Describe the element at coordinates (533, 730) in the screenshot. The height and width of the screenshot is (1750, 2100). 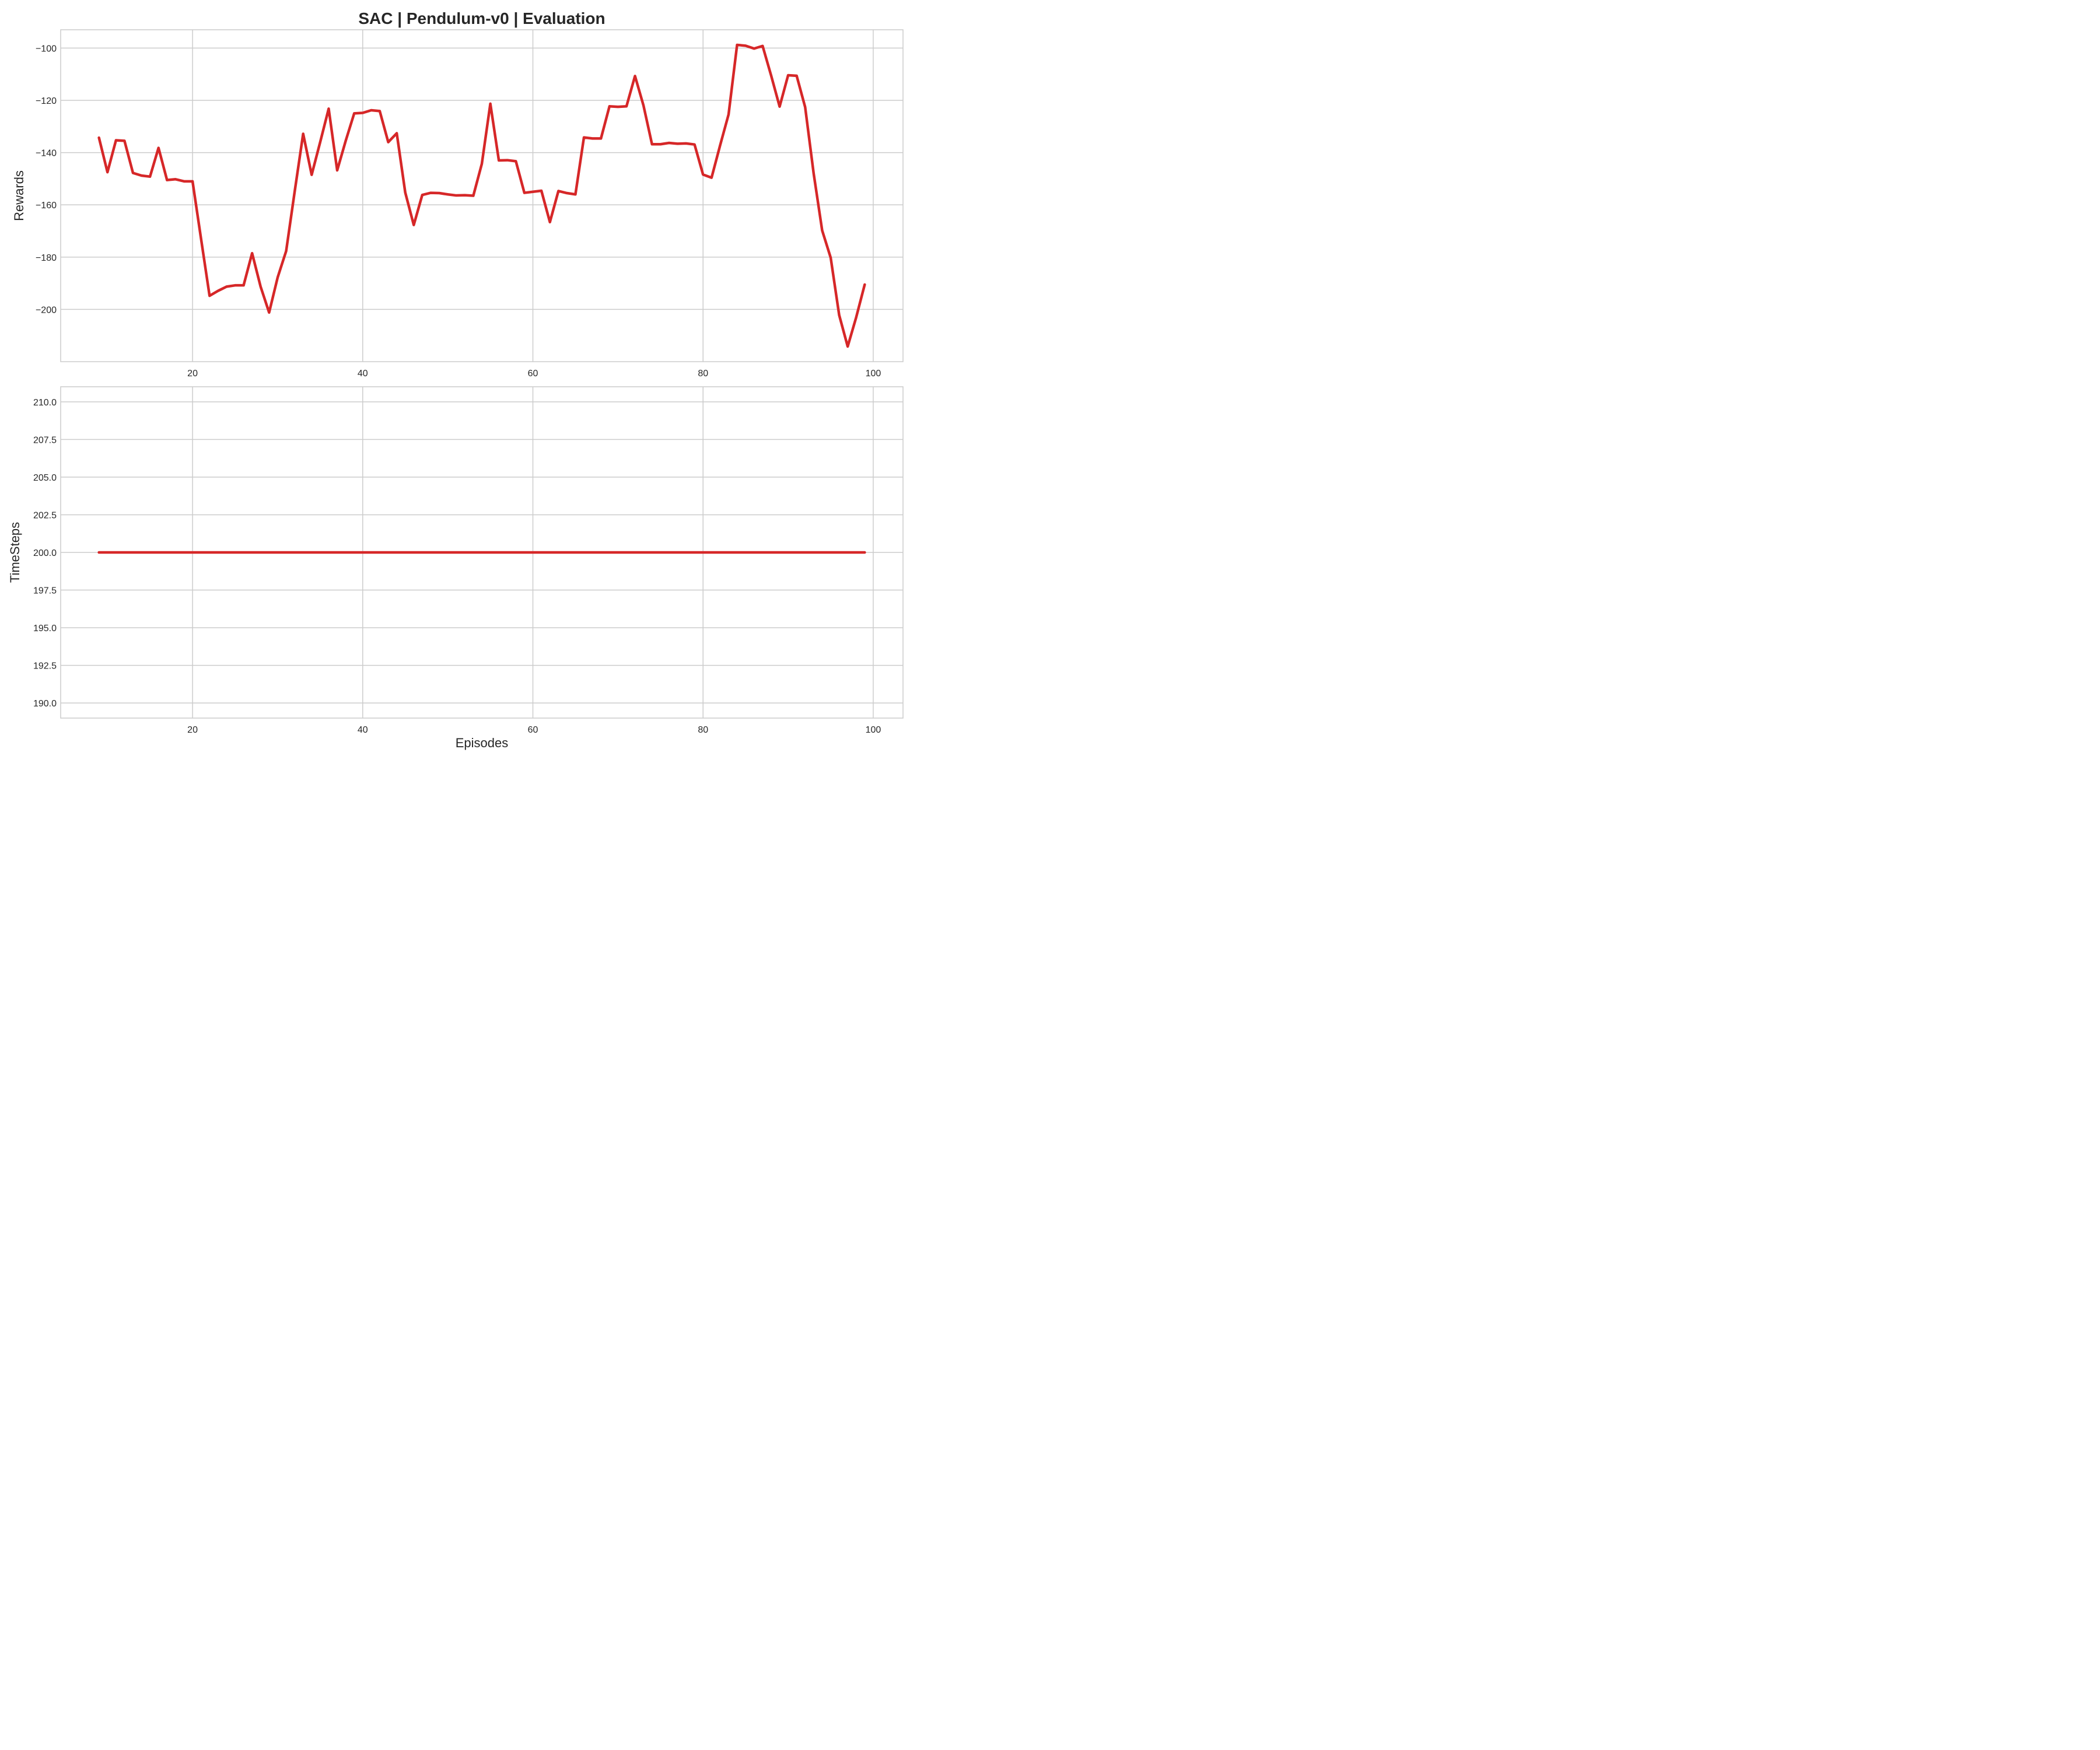
I see `timesteps-x-tick-label: 60` at that location.